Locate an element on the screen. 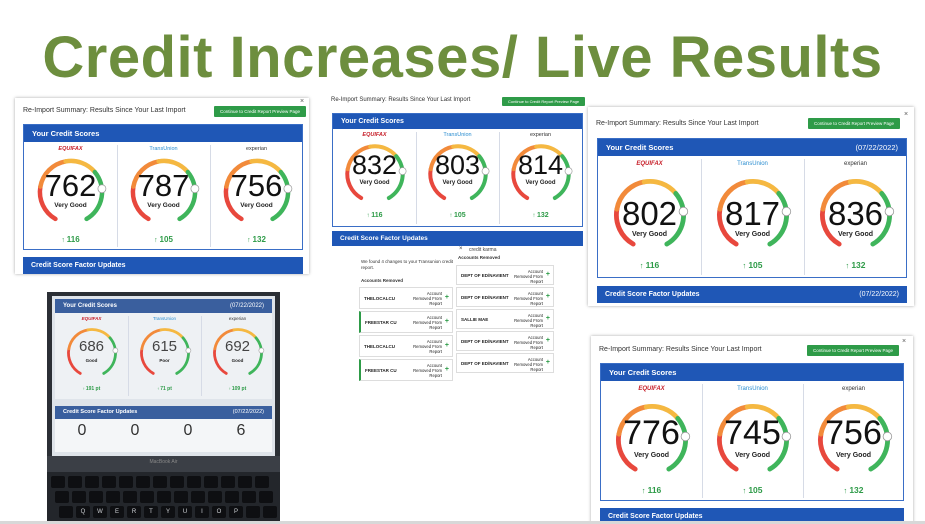  factor-update-count: 6 is located at coordinates (241, 430).